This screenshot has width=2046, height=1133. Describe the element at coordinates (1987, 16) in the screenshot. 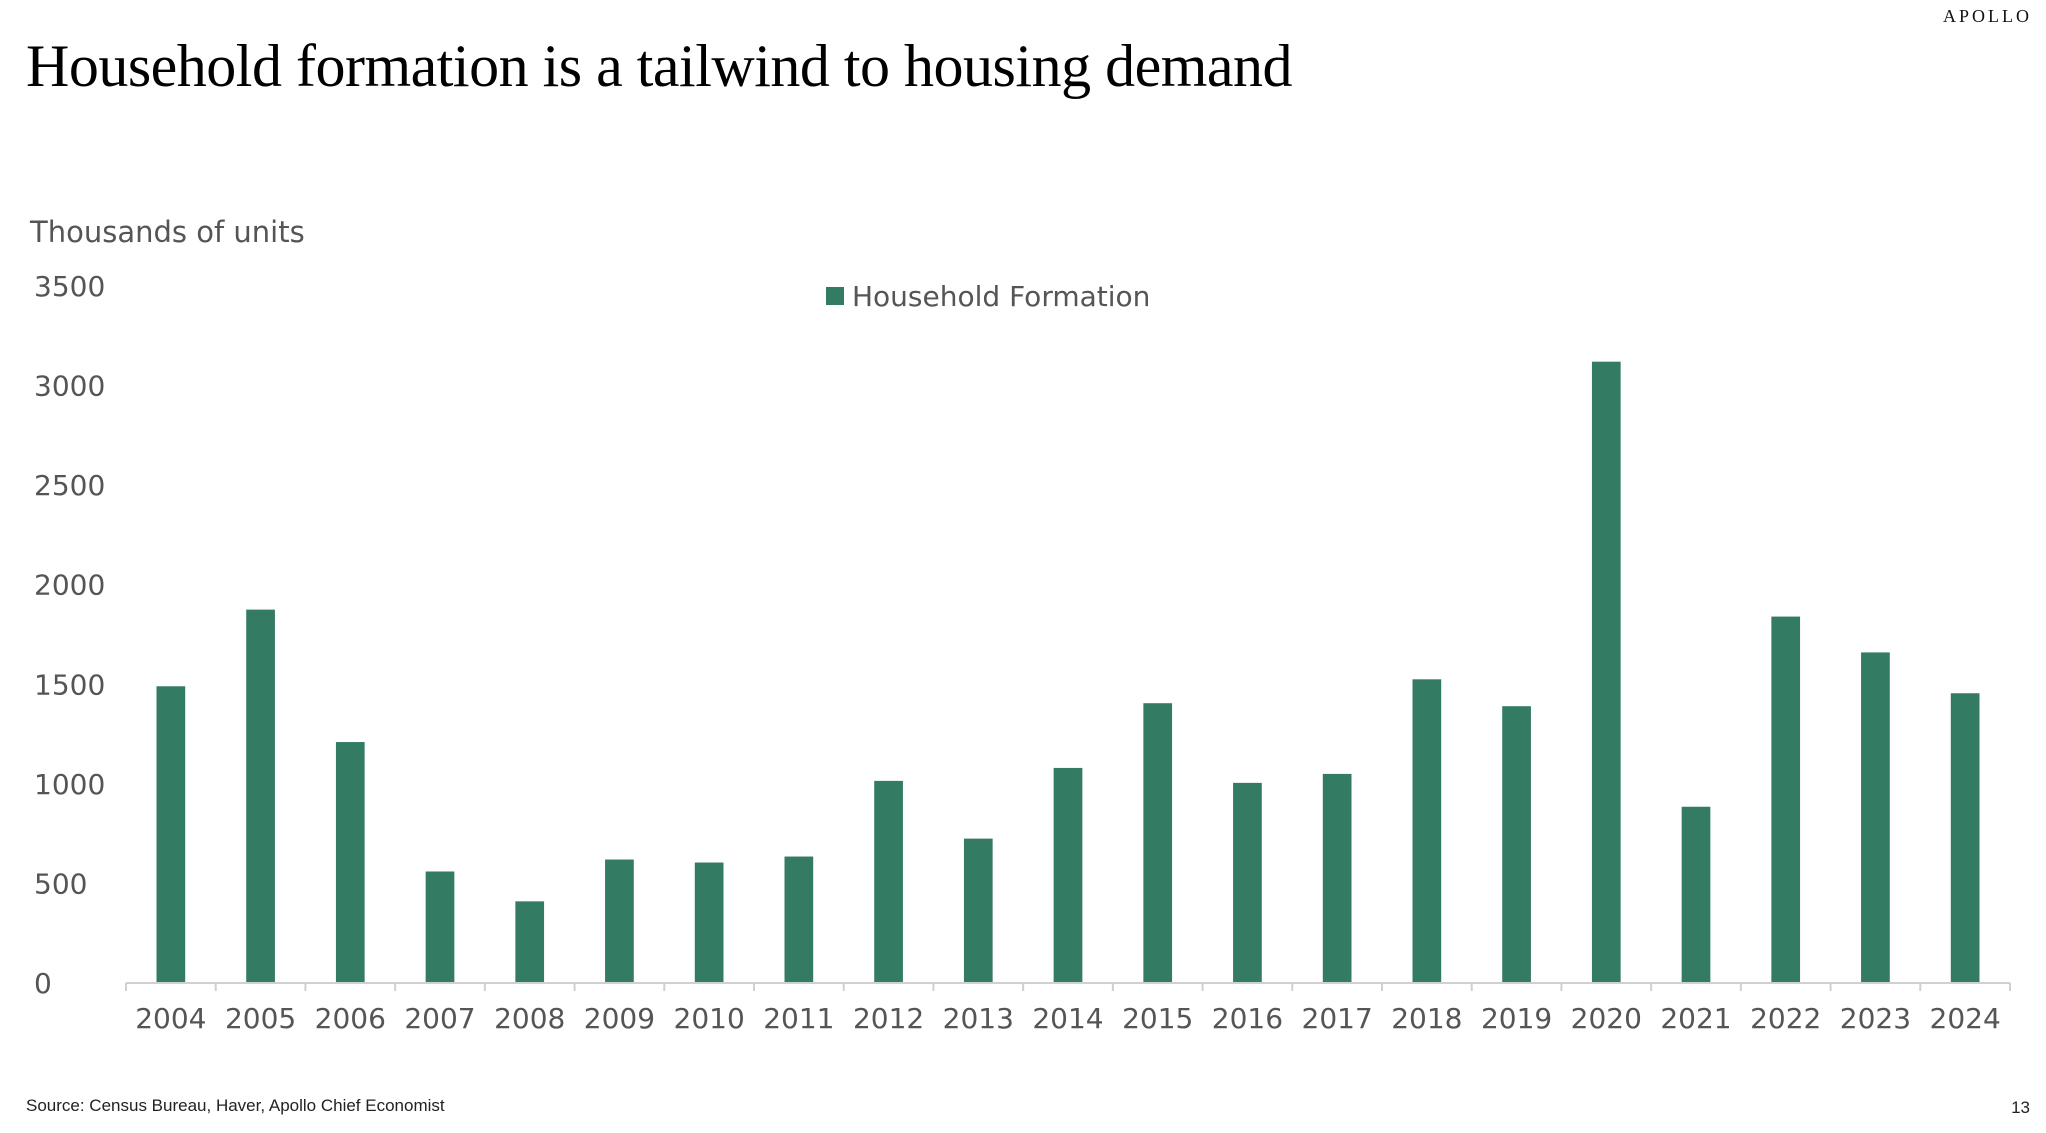

I see `apollo-logo: APOLLO` at that location.